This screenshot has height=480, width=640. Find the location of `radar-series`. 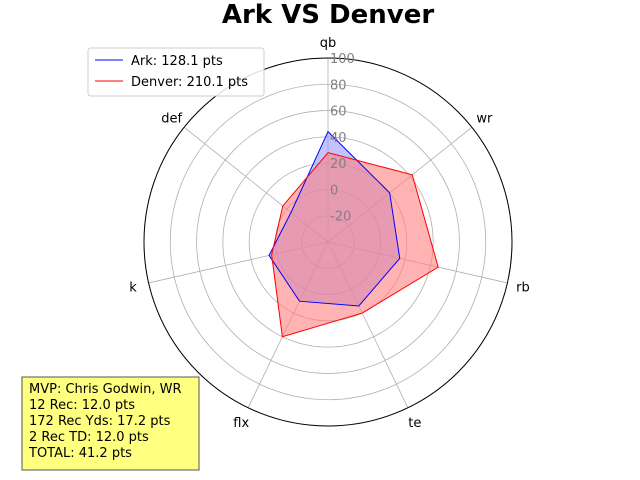

radar-series is located at coordinates (353, 234).